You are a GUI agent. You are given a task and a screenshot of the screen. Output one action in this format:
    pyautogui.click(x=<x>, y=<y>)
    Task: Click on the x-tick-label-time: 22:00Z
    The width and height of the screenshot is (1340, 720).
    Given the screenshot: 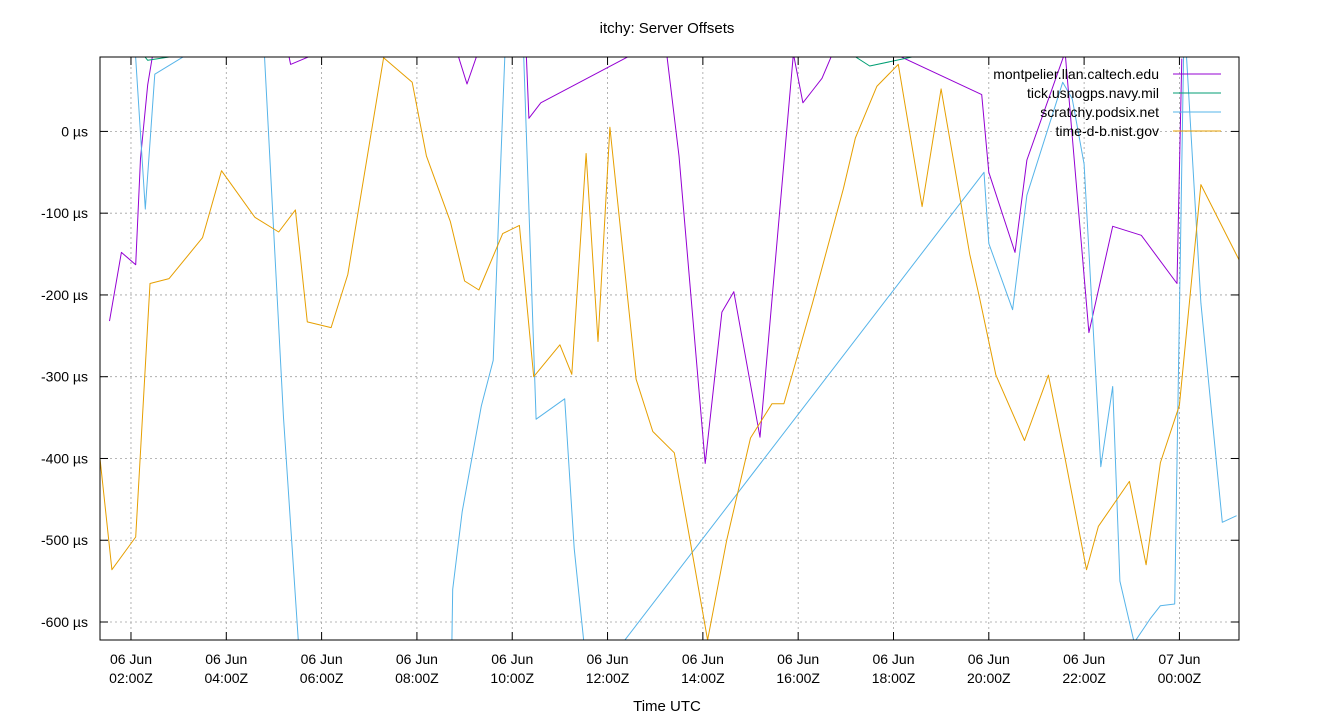 What is the action you would take?
    pyautogui.click(x=1084, y=678)
    